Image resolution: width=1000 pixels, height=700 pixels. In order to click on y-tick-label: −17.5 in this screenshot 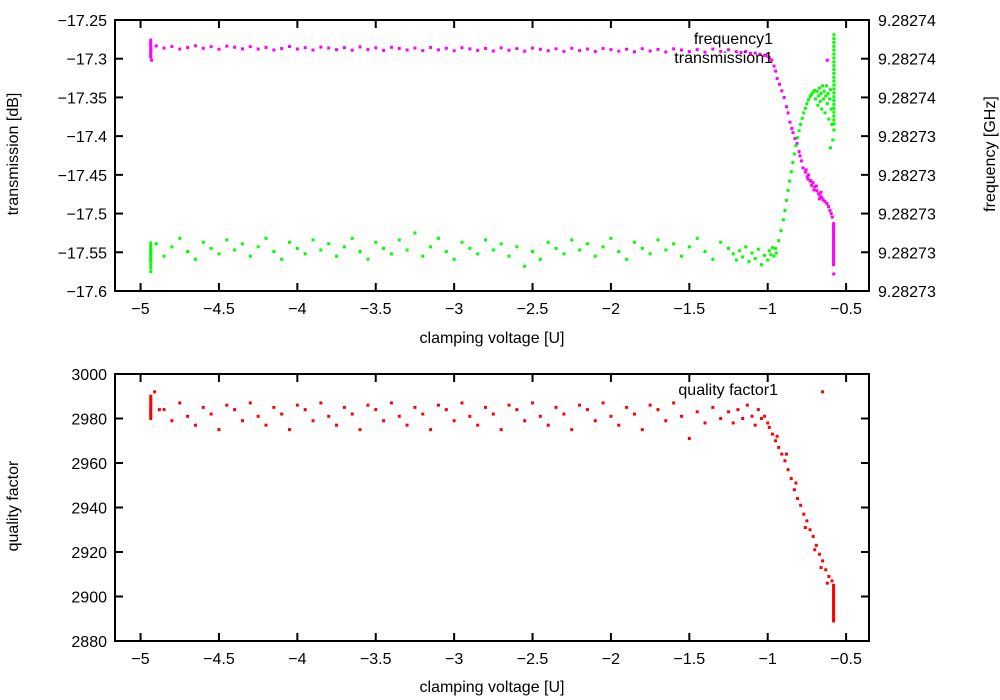, I will do `click(87, 215)`.